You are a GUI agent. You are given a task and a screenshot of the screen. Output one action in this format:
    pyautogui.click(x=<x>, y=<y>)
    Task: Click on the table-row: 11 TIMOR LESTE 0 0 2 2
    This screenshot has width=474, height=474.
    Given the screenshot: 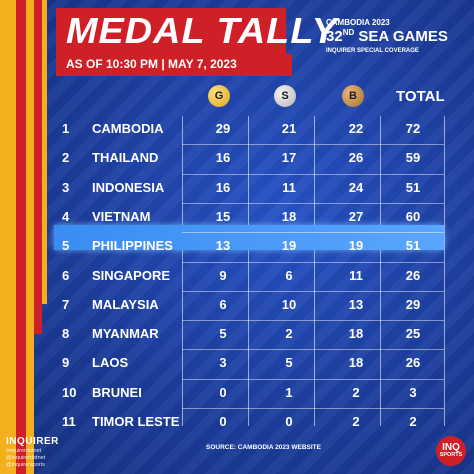 What is the action you would take?
    pyautogui.click(x=237, y=422)
    